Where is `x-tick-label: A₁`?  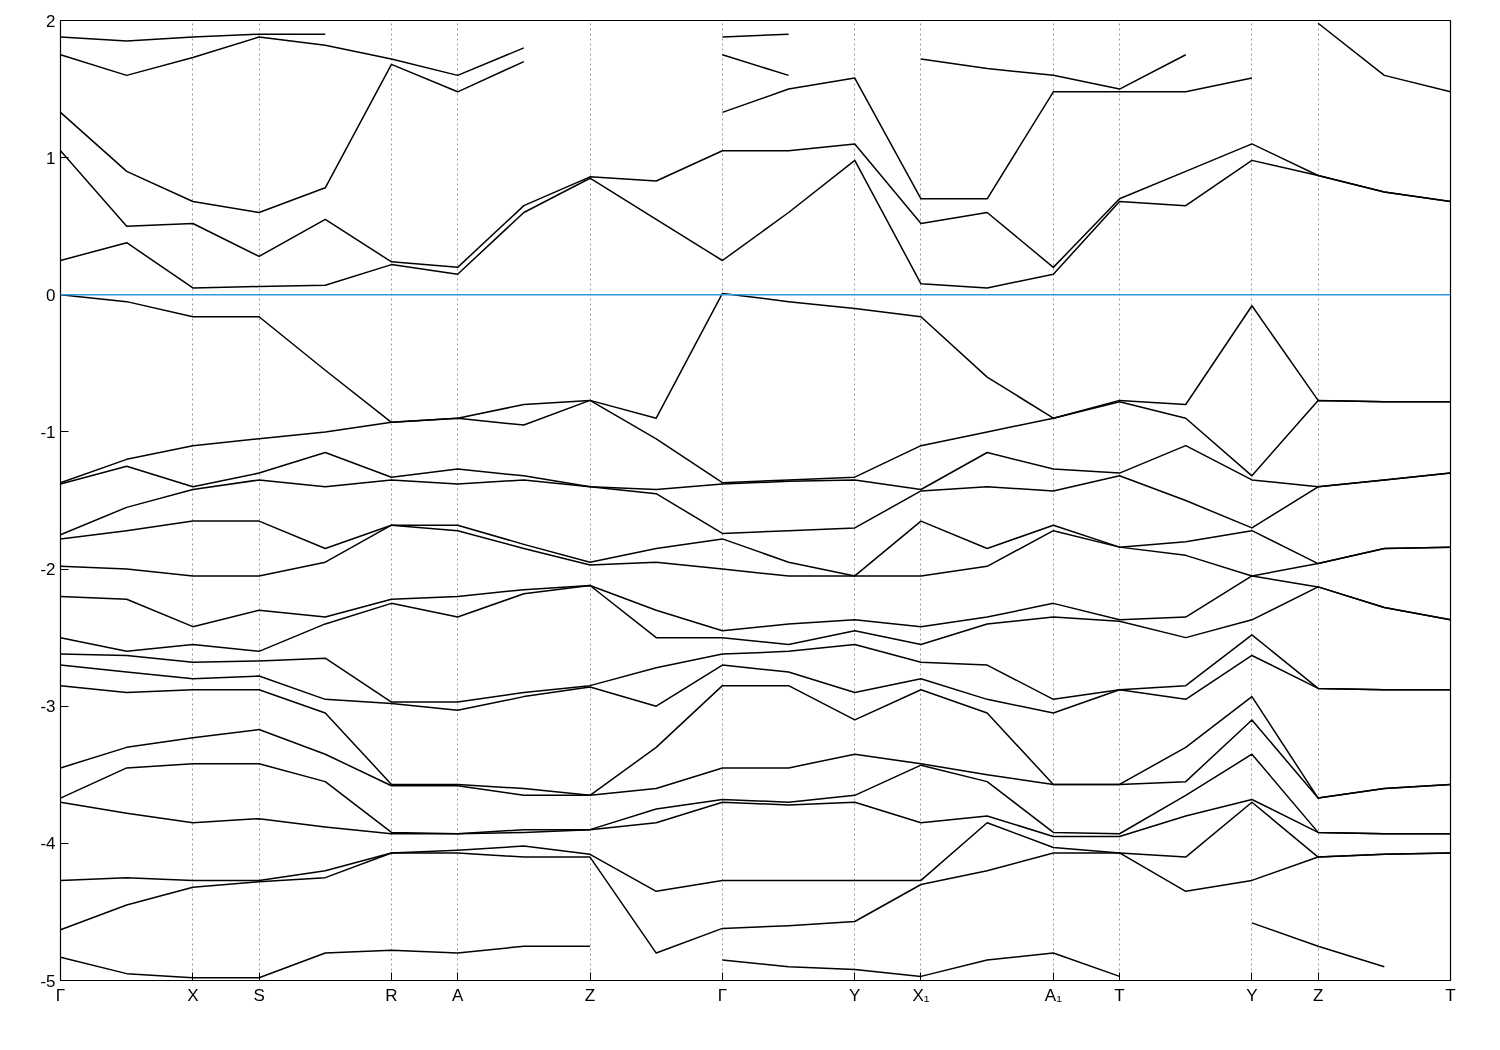
x-tick-label: A₁ is located at coordinates (1053, 995).